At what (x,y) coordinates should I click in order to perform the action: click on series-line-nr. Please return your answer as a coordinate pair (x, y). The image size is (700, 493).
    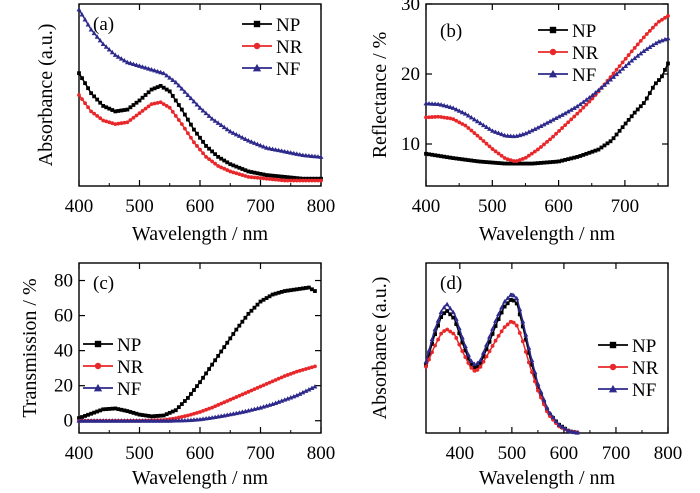
    Looking at the image, I should click on (547, 89).